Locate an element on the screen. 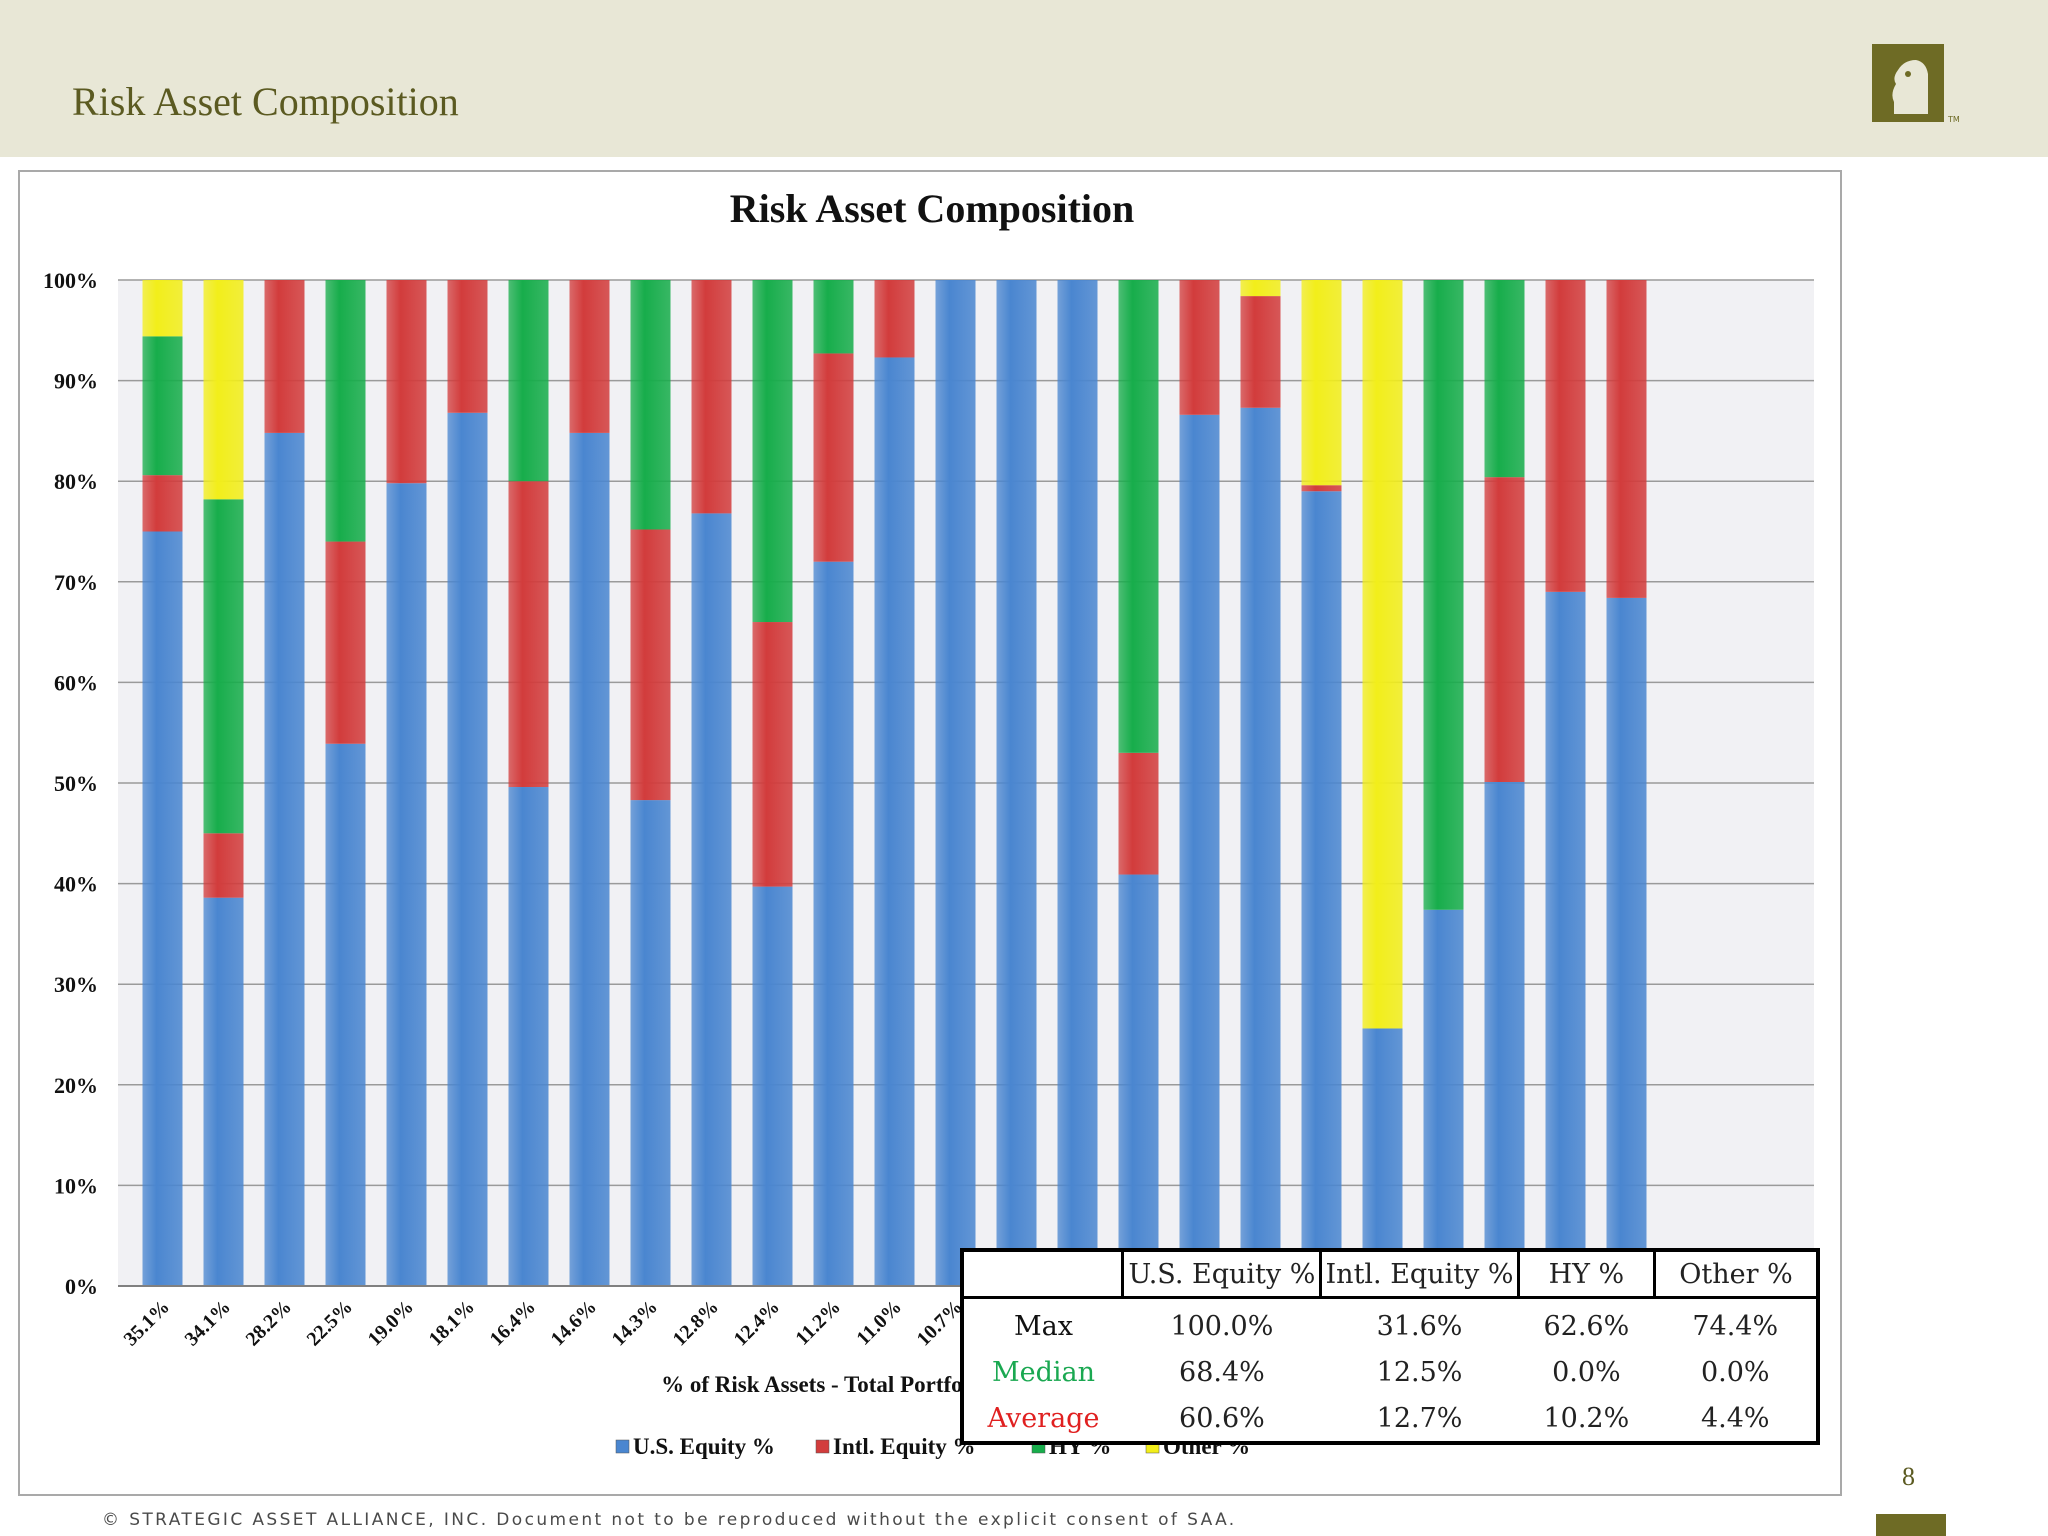 The height and width of the screenshot is (1536, 2048). stats-cell: 31.6% is located at coordinates (1419, 1326).